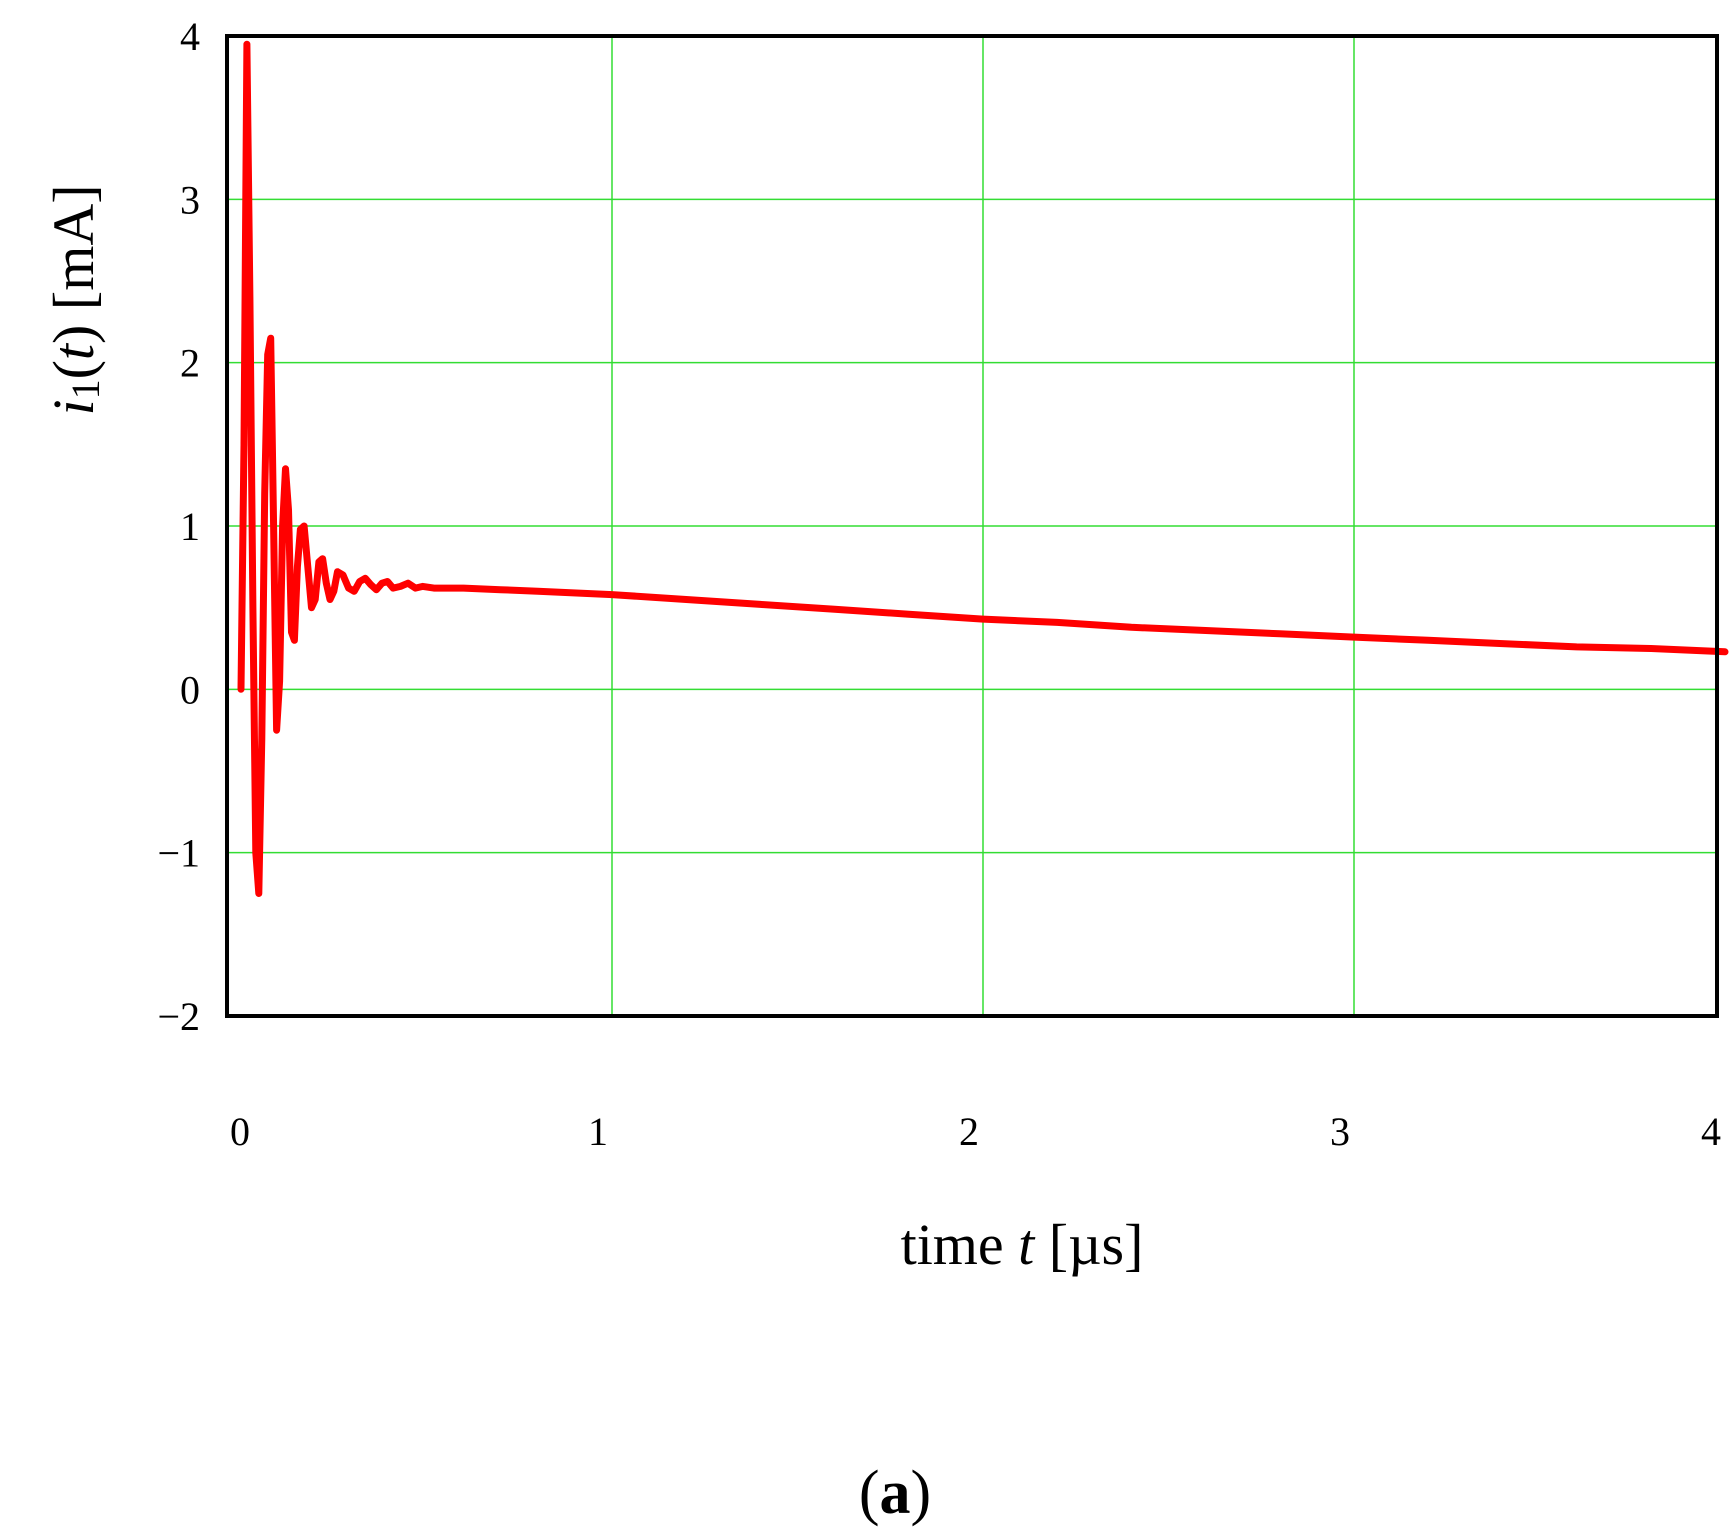  Describe the element at coordinates (178, 1016) in the screenshot. I see `y-tick-label: −2` at that location.